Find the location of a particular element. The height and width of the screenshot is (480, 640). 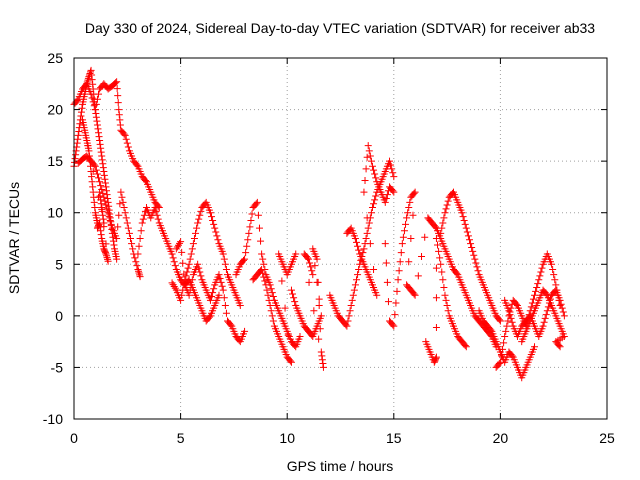

series-arc8 is located at coordinates (268, 274).